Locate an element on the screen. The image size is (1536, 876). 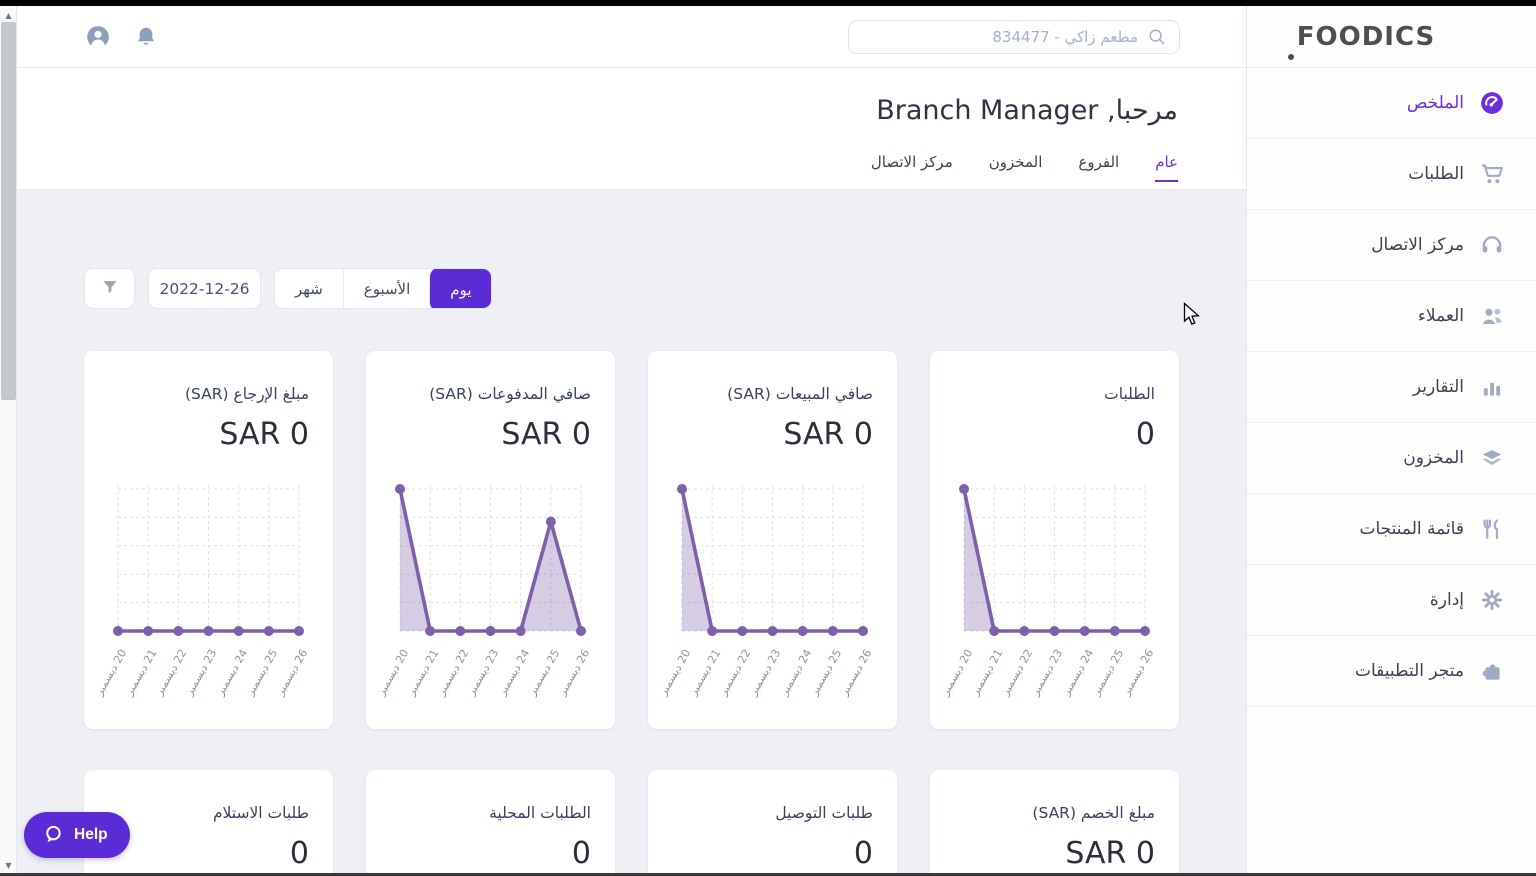
period-button: الأسبوع is located at coordinates (386, 288).